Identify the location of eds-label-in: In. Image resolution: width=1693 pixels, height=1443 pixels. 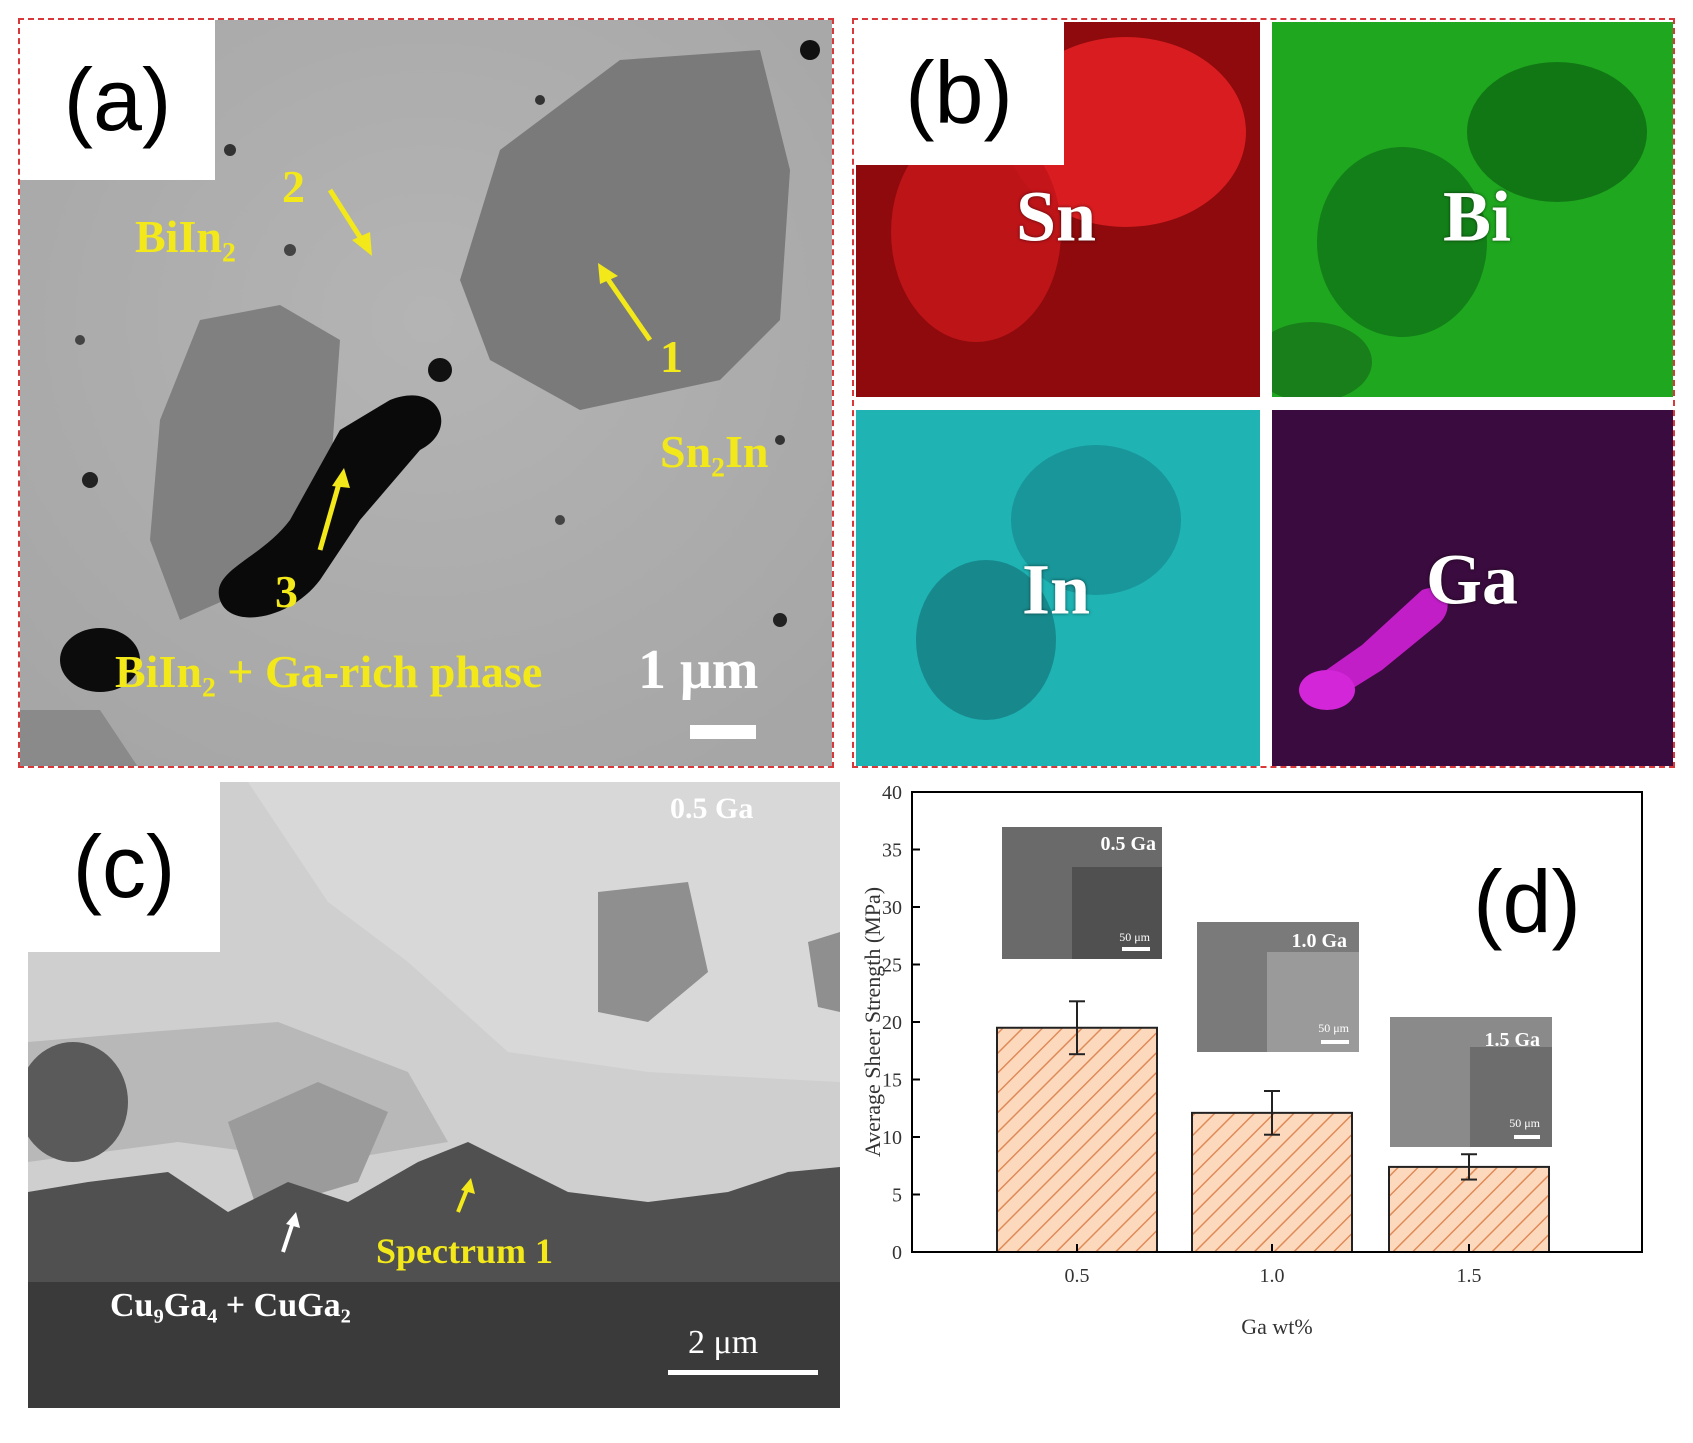
(1056, 589).